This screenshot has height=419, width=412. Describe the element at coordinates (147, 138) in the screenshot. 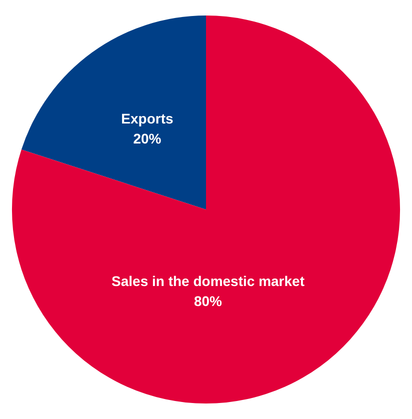

I see `data-label: 20%` at that location.